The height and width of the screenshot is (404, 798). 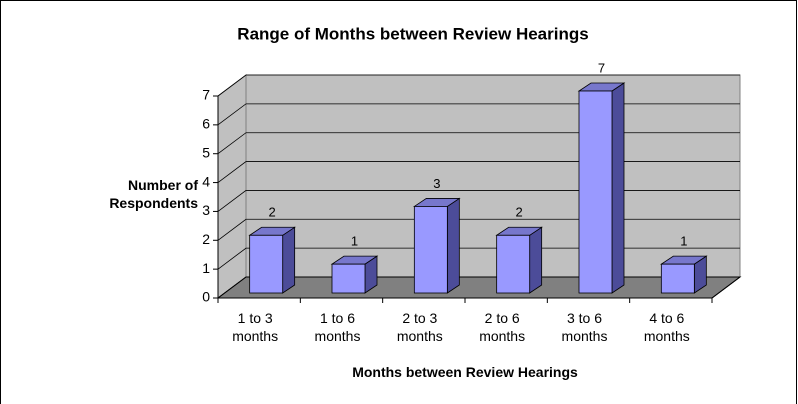 What do you see at coordinates (412, 33) in the screenshot?
I see `chart-title: Range of Months between Review Hearings` at bounding box center [412, 33].